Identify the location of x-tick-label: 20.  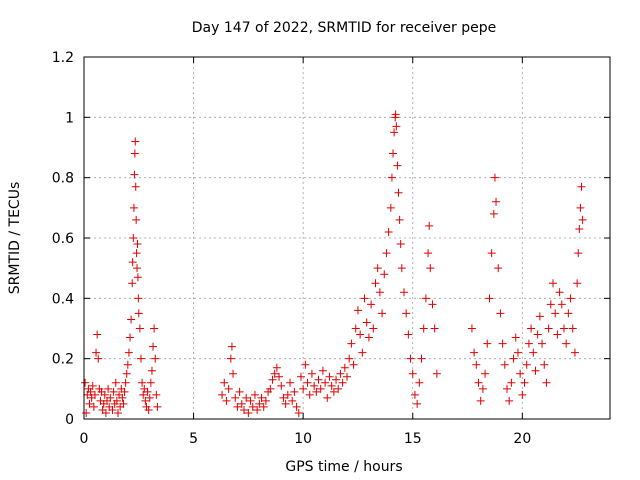
(522, 439).